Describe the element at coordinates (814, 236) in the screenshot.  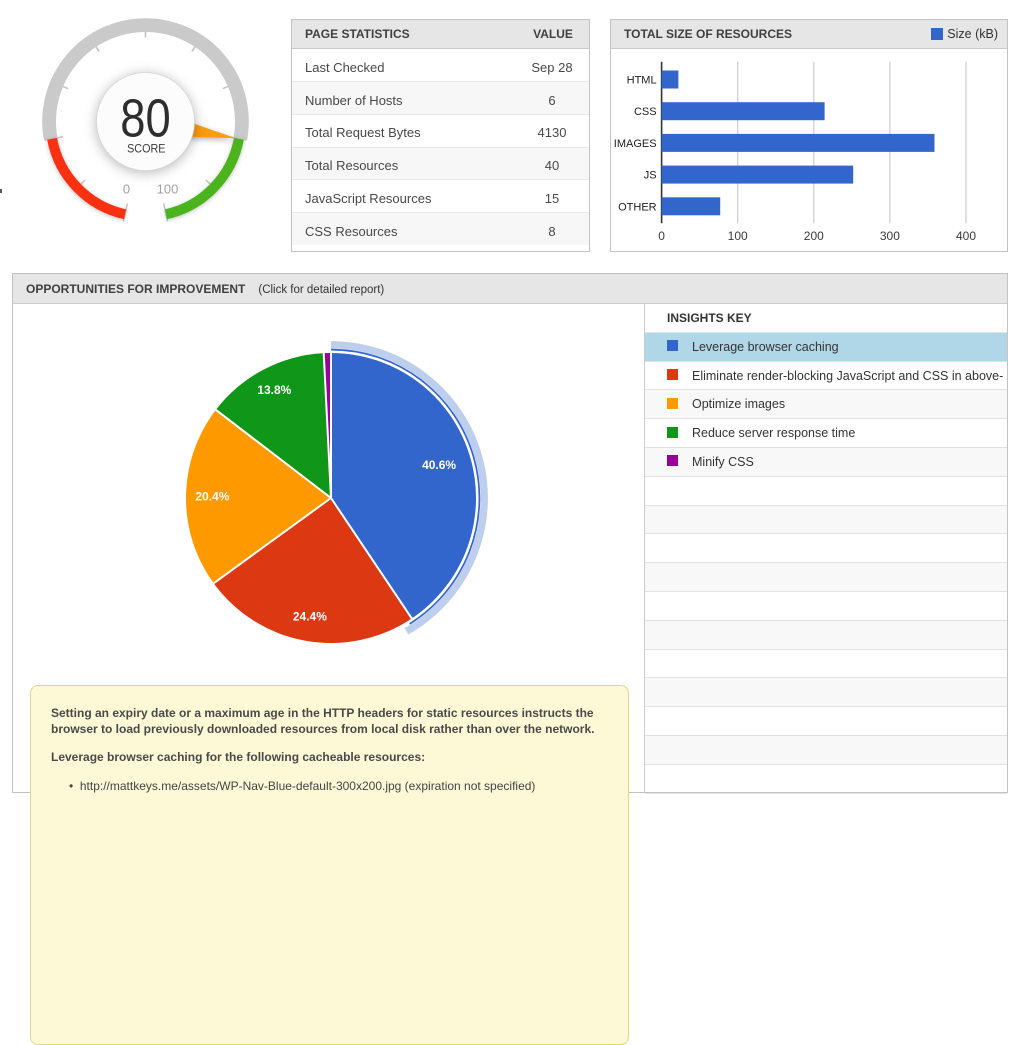
I see `svg-text: 200` at that location.